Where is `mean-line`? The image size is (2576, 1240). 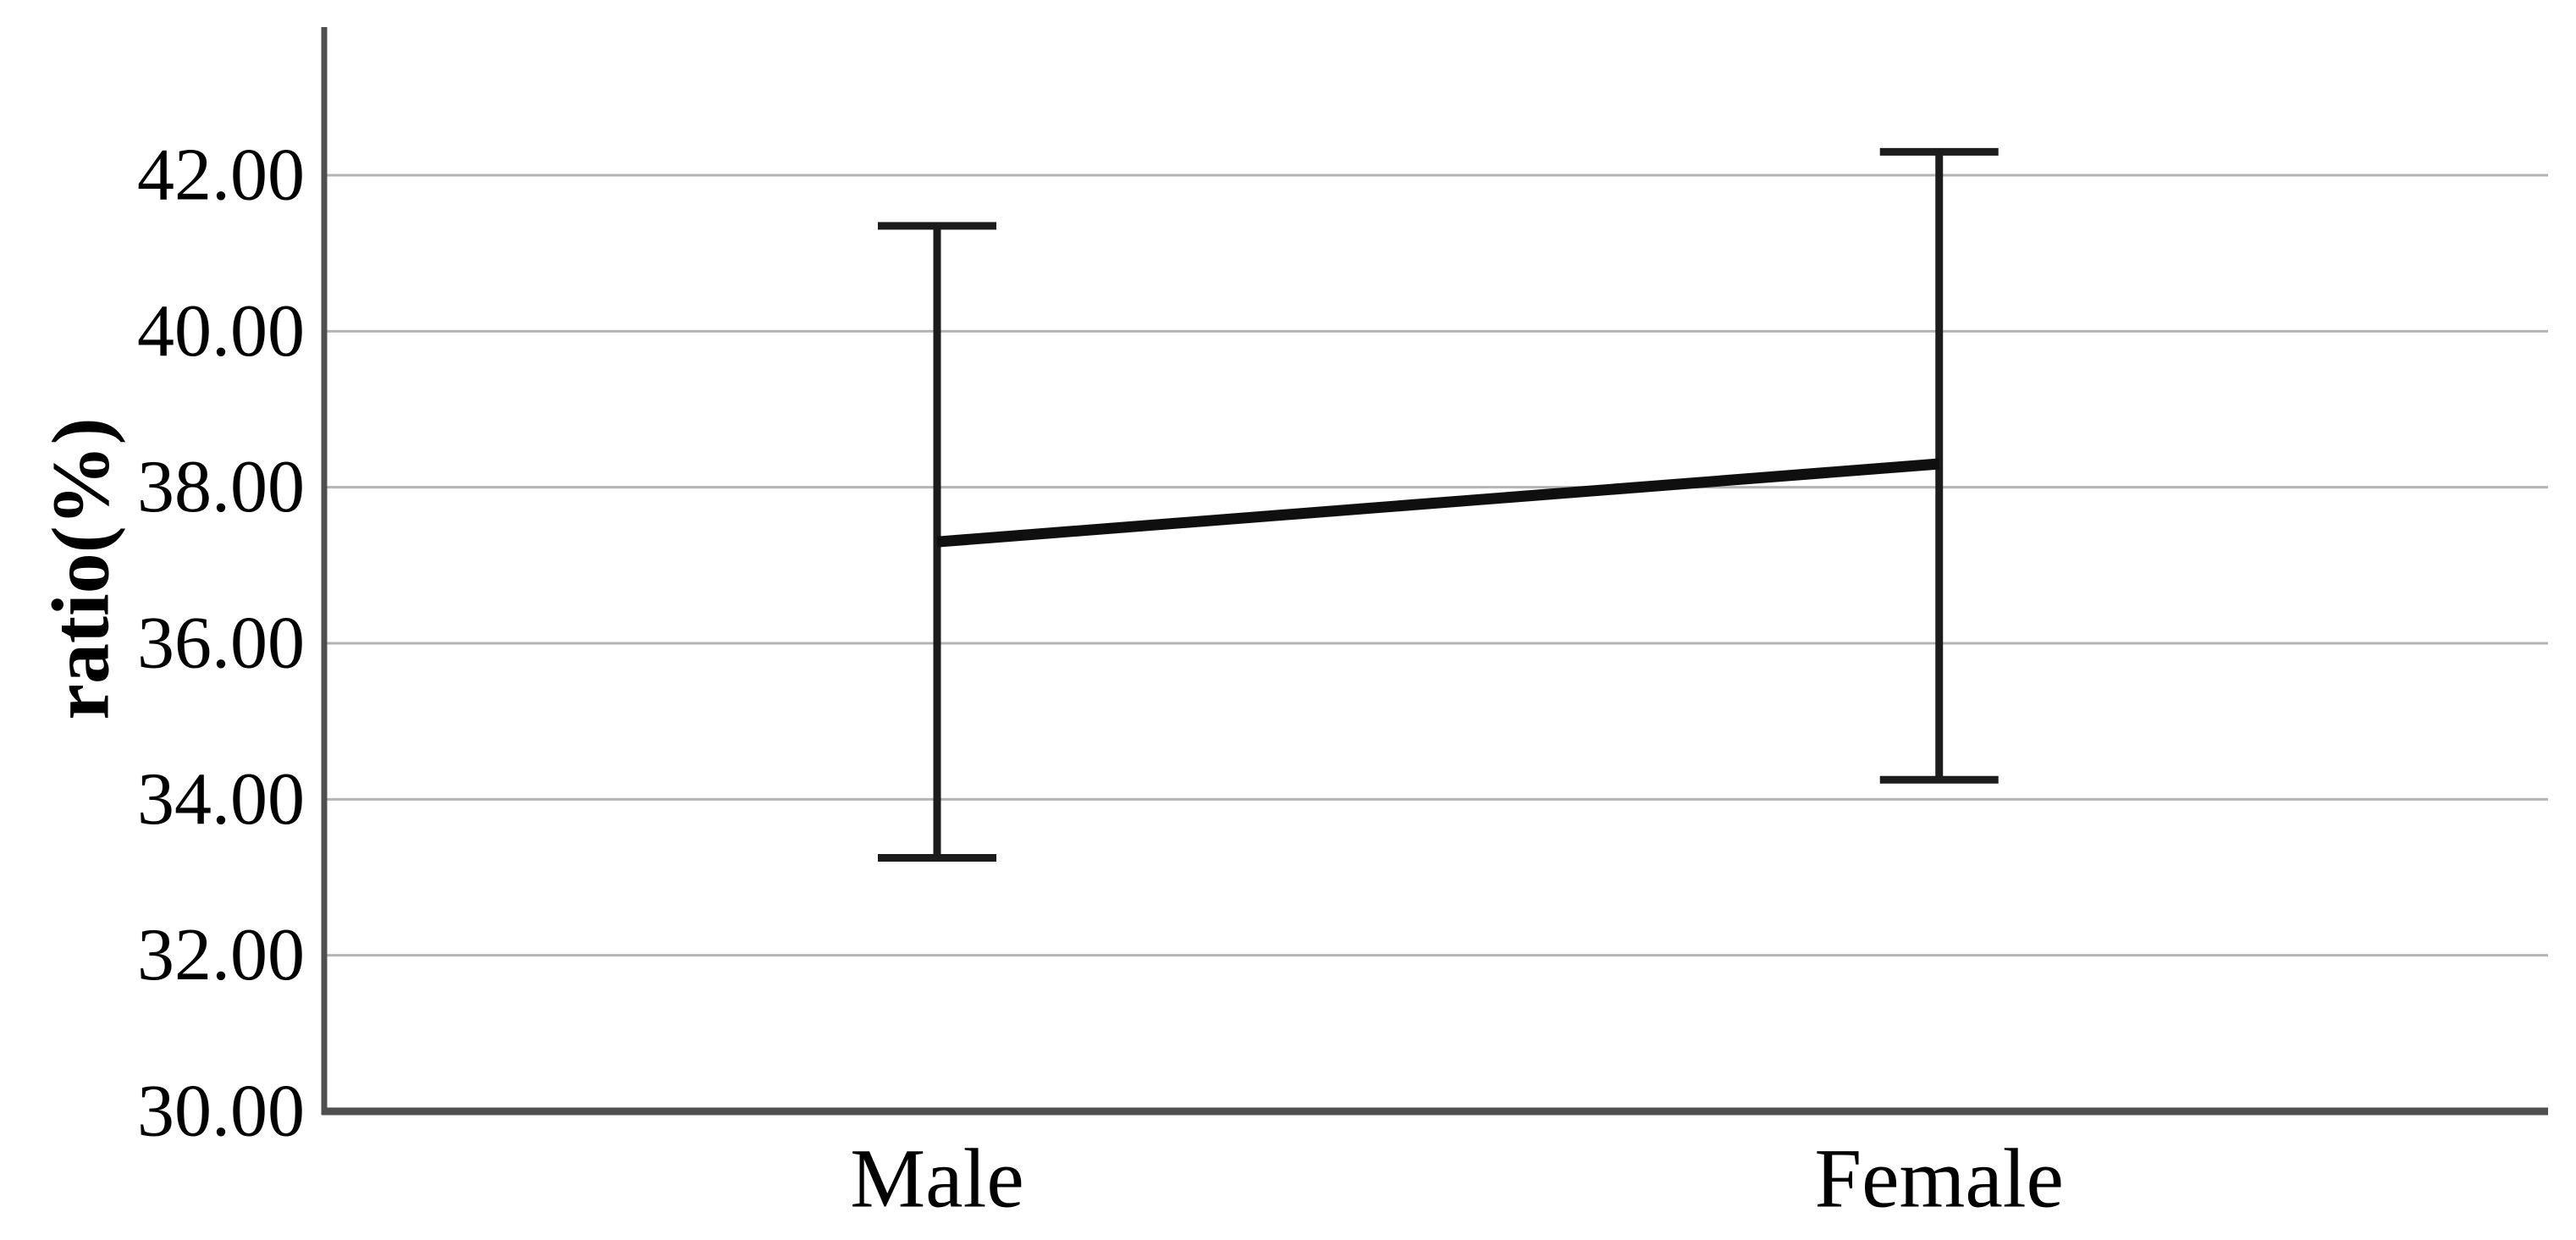 mean-line is located at coordinates (1438, 503).